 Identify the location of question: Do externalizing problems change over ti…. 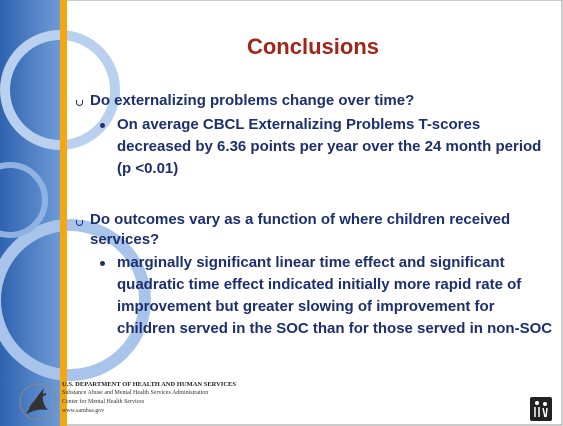
(315, 101).